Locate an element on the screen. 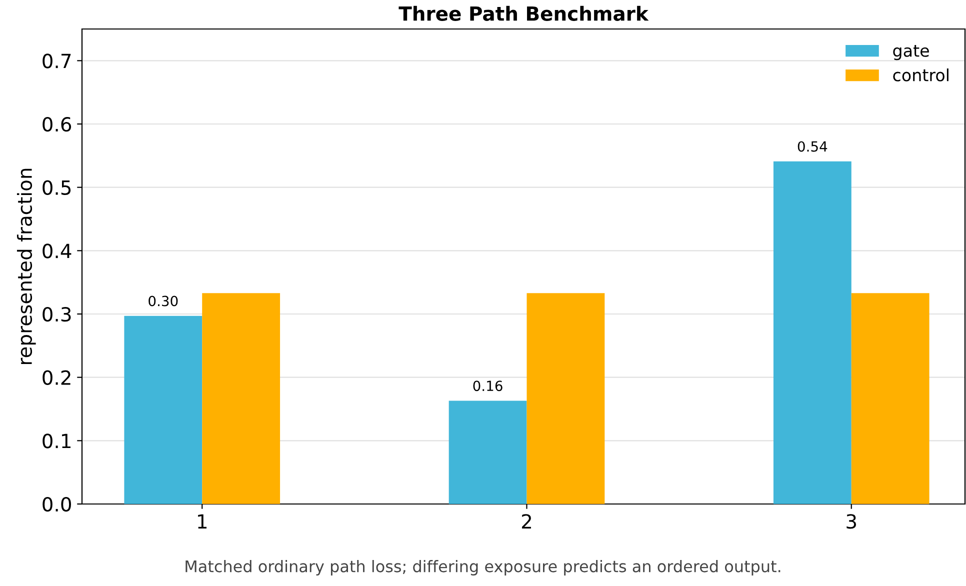 The height and width of the screenshot is (586, 966). y-tick-label: 0.2 is located at coordinates (56, 377).